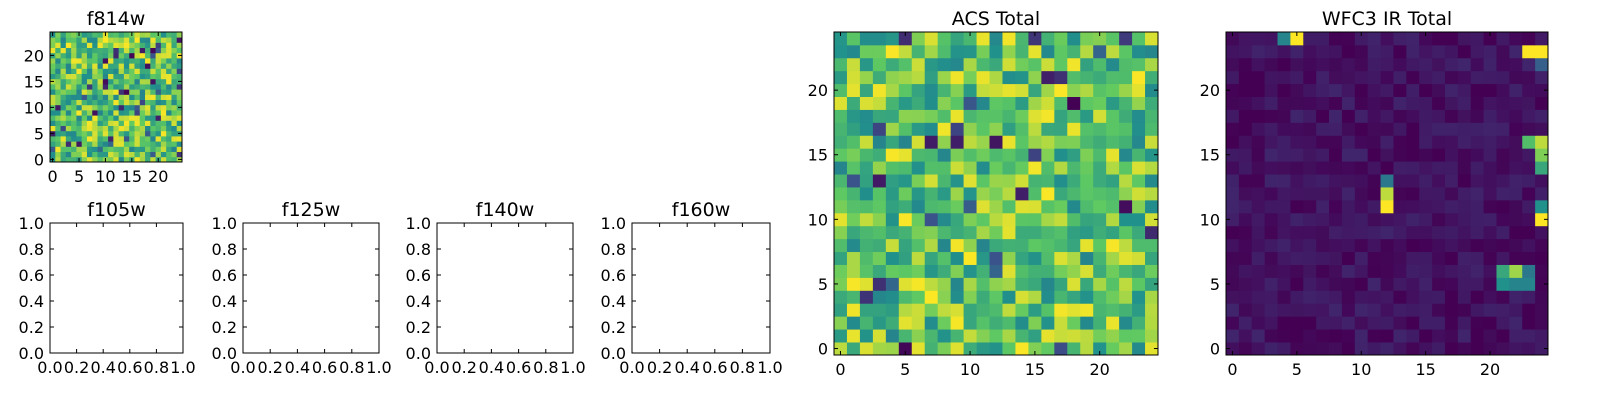  What do you see at coordinates (418, 301) in the screenshot?
I see `y-tick-label: 0.4` at bounding box center [418, 301].